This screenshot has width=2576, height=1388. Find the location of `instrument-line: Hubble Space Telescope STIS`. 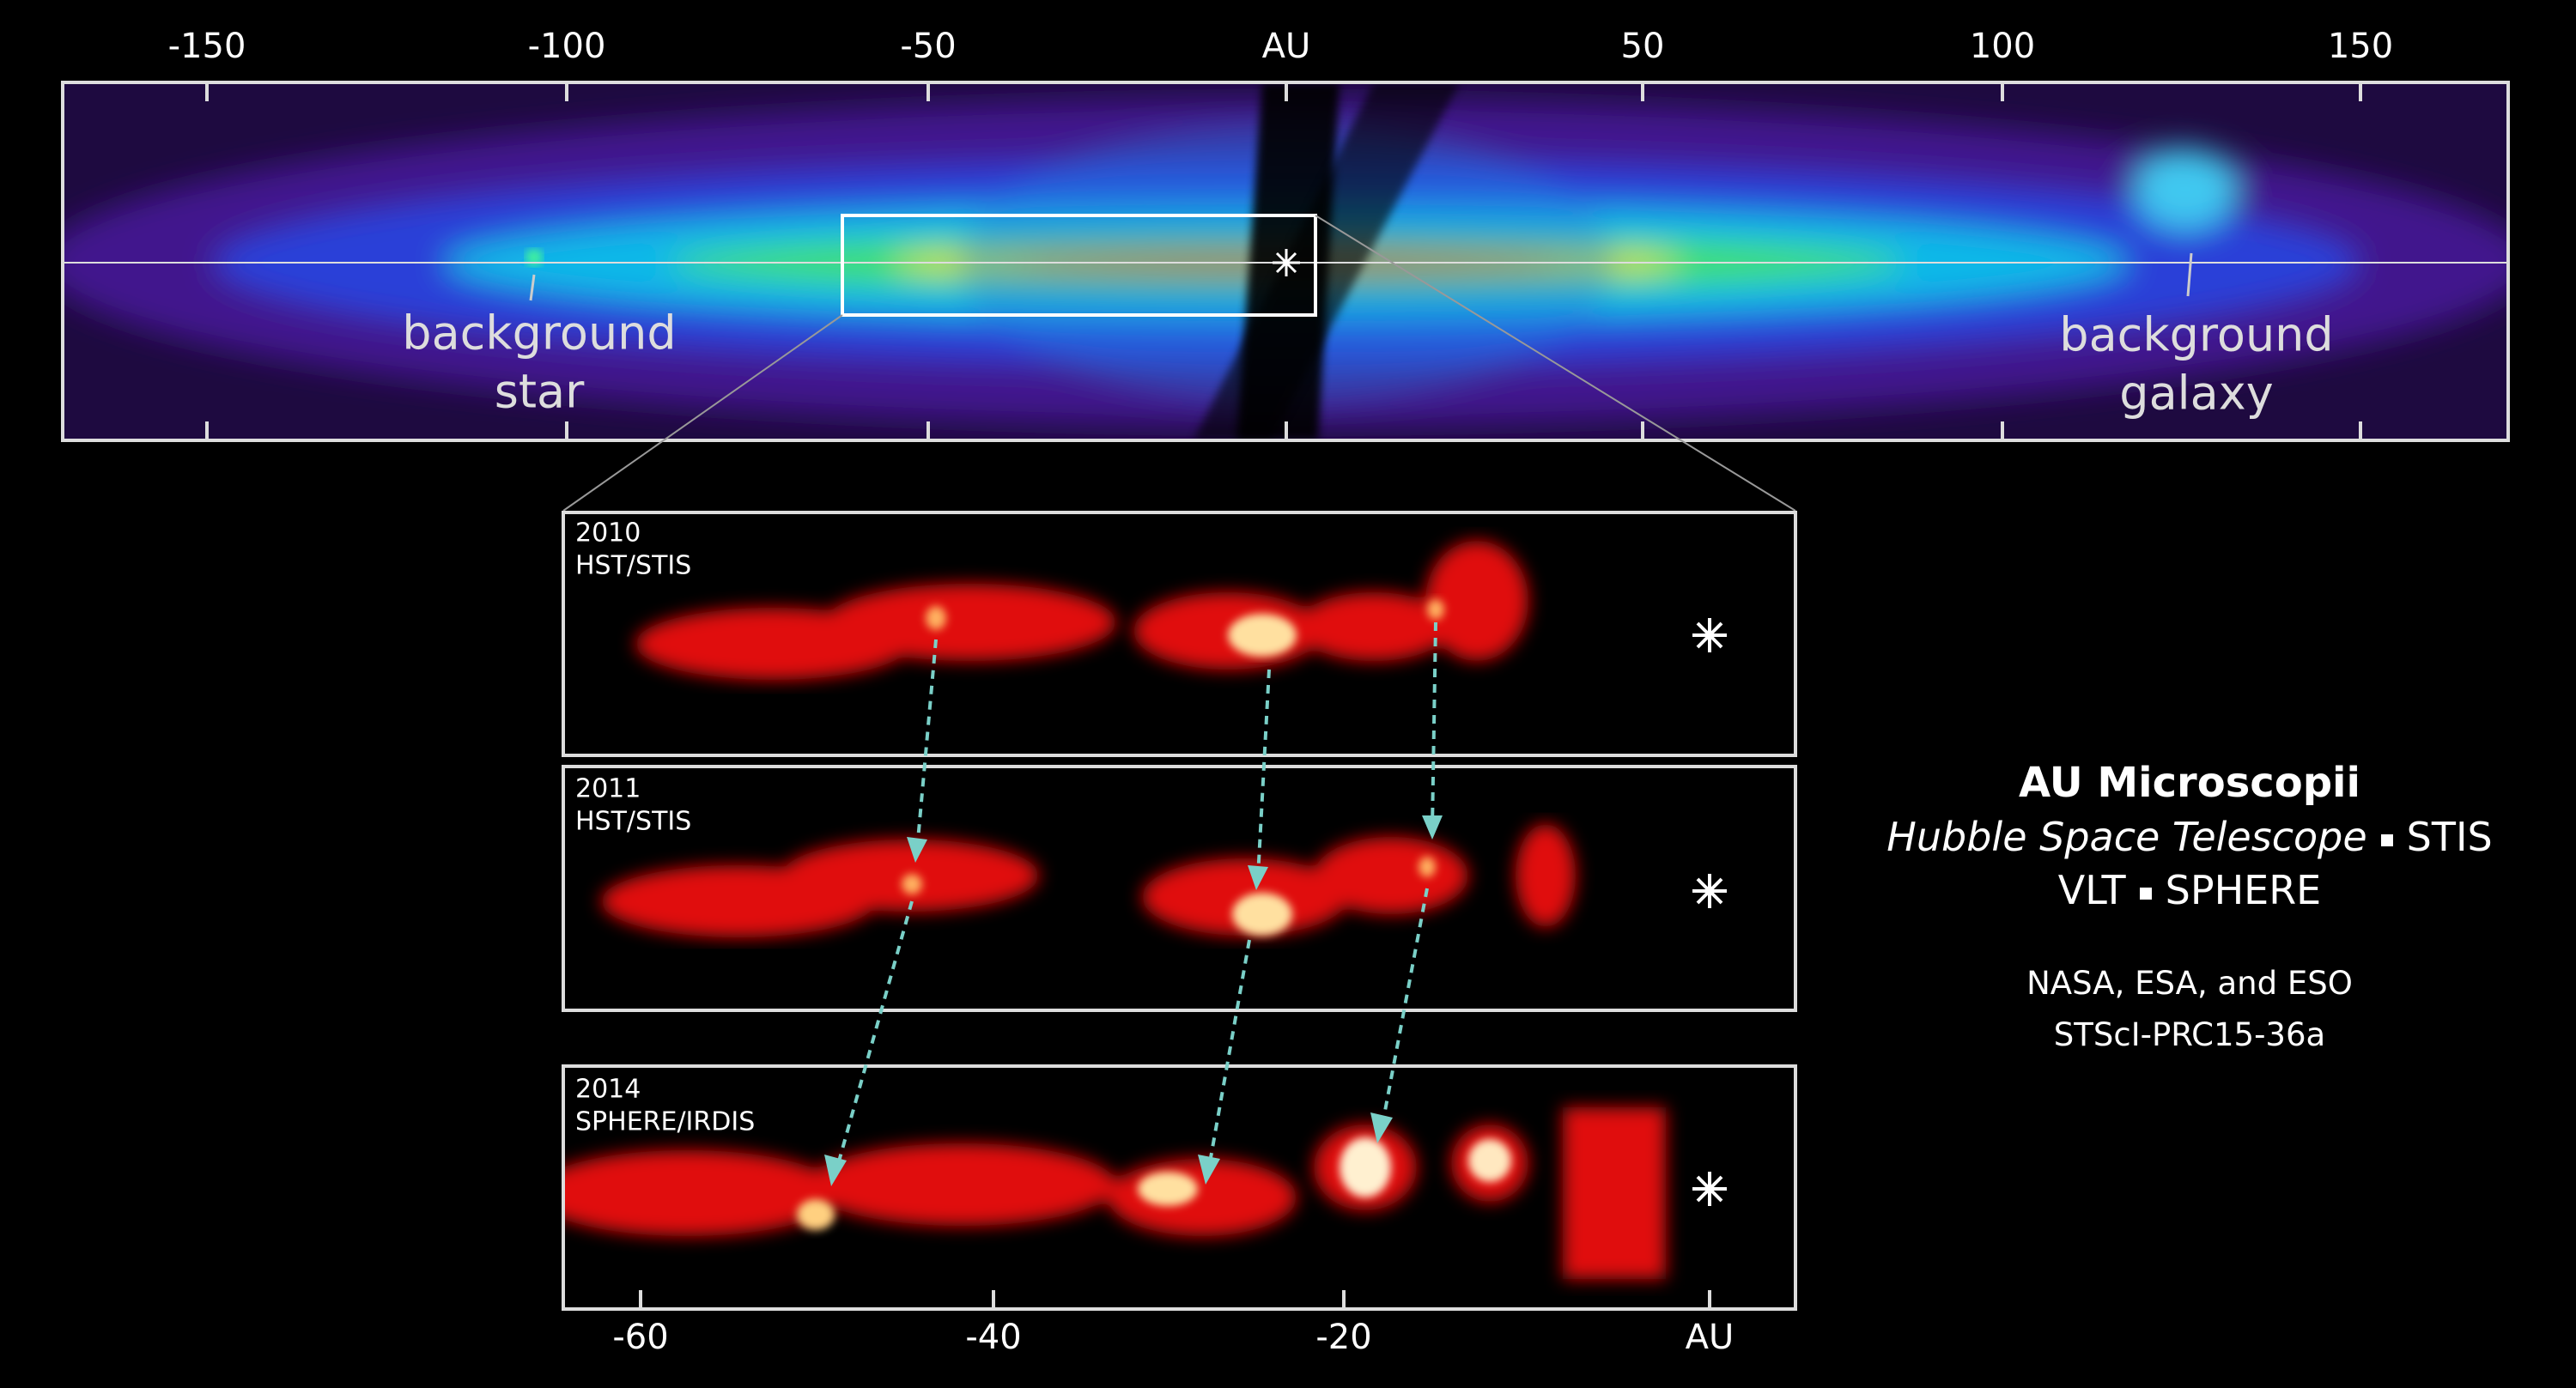

instrument-line: Hubble Space Telescope STIS is located at coordinates (2189, 837).